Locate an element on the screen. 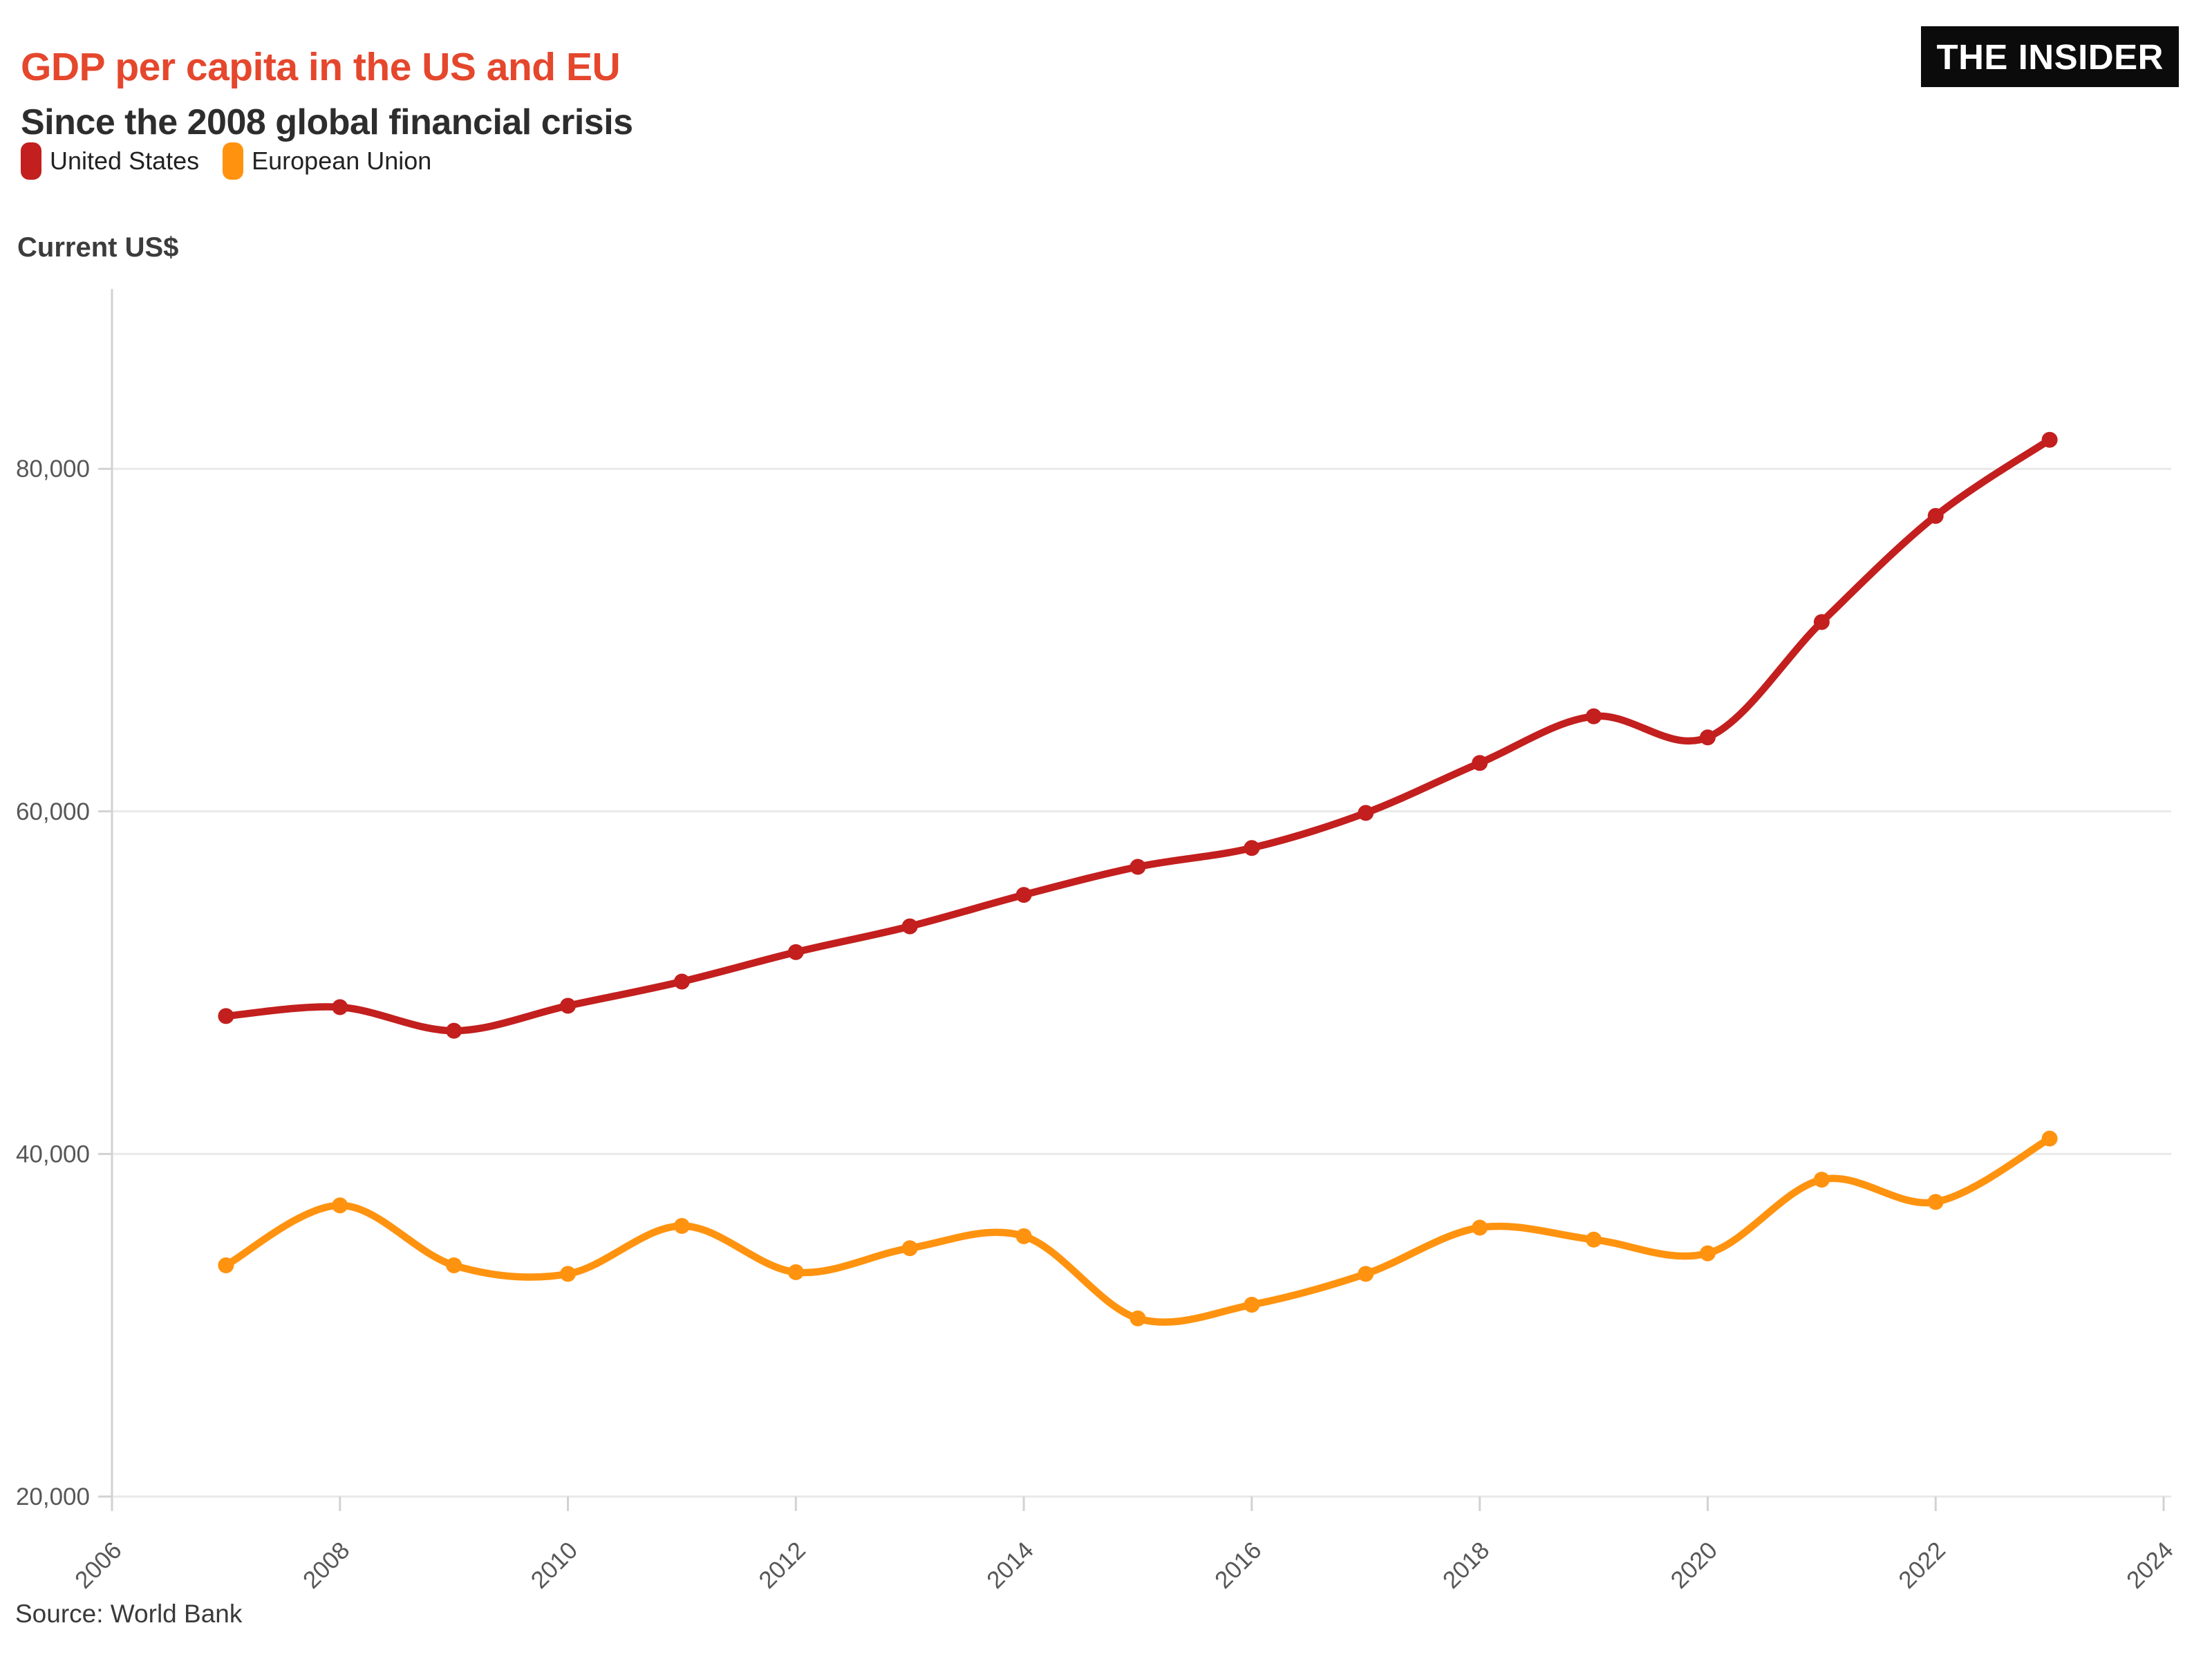 Image resolution: width=2212 pixels, height=1659 pixels. european-union-point-2008 is located at coordinates (340, 1206).